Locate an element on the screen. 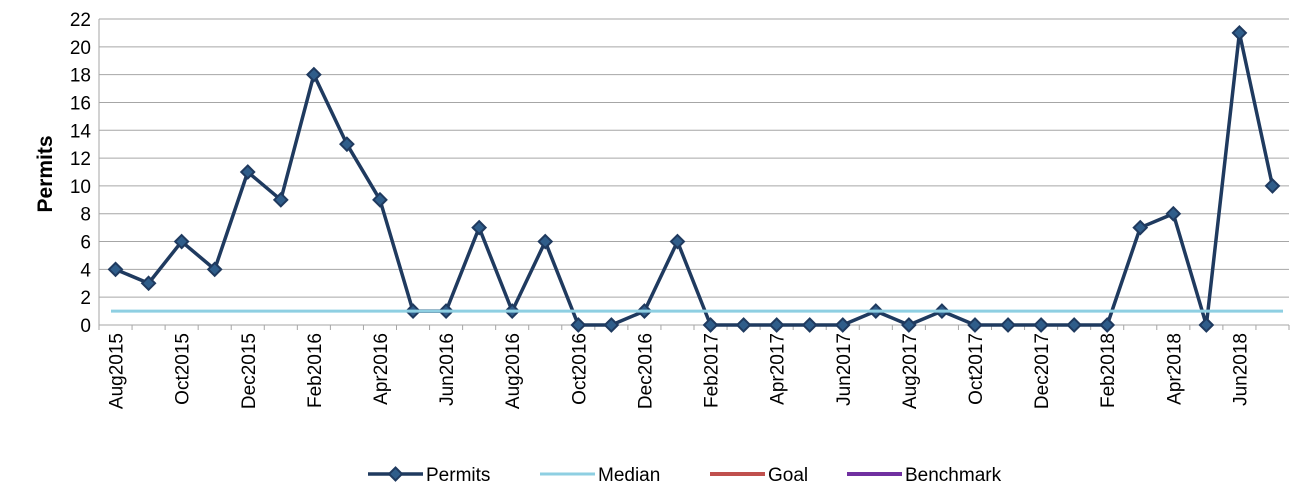 This screenshot has width=1298, height=492. x-tick-label: Oct2015 is located at coordinates (183, 369).